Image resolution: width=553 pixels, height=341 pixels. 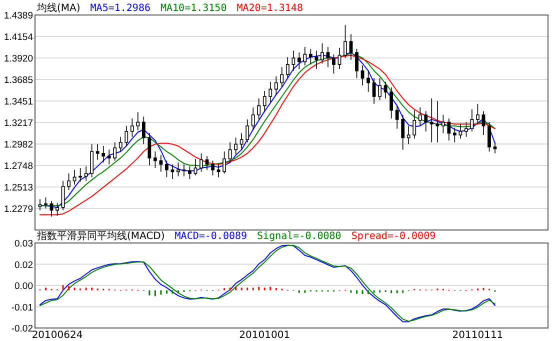 What do you see at coordinates (22, 308) in the screenshot?
I see `y-tick-label: -0.01` at bounding box center [22, 308].